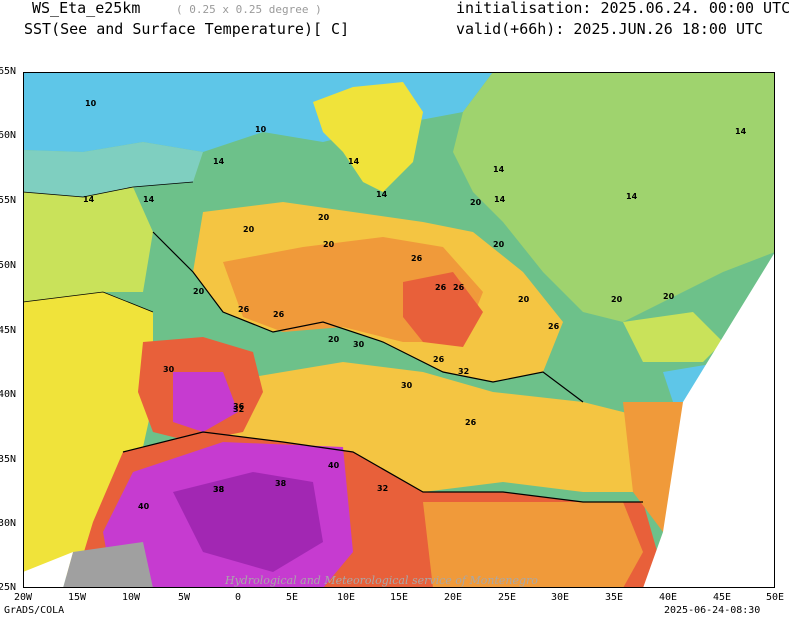 Image resolution: width=800 pixels, height=618 pixels. Describe the element at coordinates (8, 330) in the screenshot. I see `lat-tick-label: 45N` at that location.